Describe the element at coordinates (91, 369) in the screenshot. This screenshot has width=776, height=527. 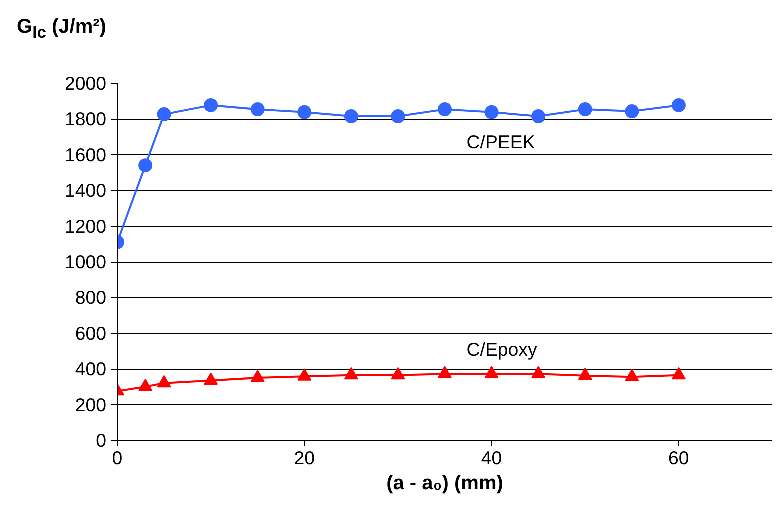
I see `y-tick-label: 400` at that location.